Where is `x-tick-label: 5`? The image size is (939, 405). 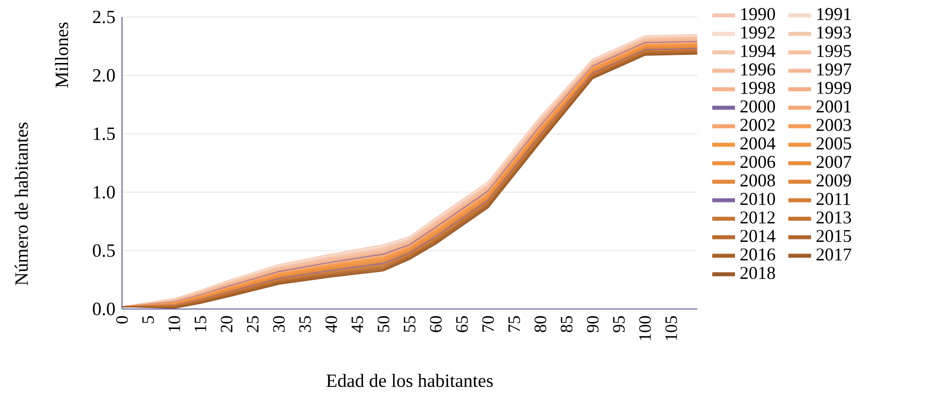
x-tick-label: 5 is located at coordinates (148, 320).